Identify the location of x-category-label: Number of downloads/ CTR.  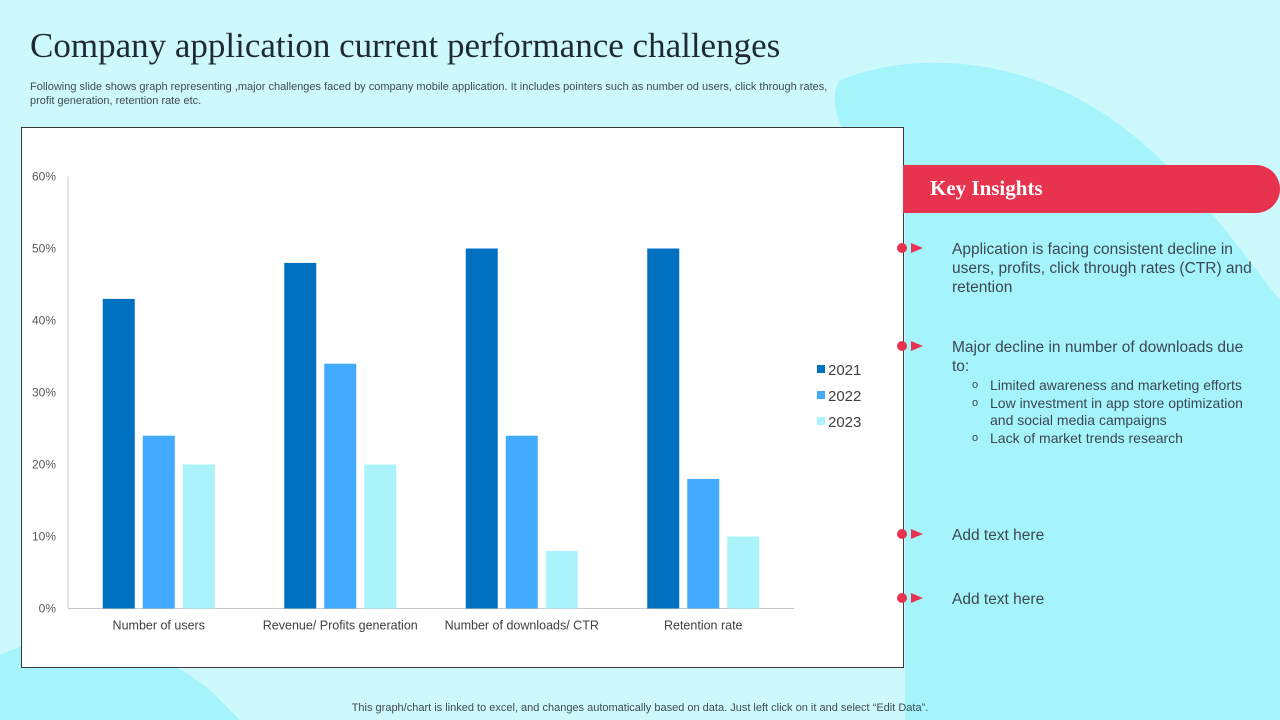
(522, 626).